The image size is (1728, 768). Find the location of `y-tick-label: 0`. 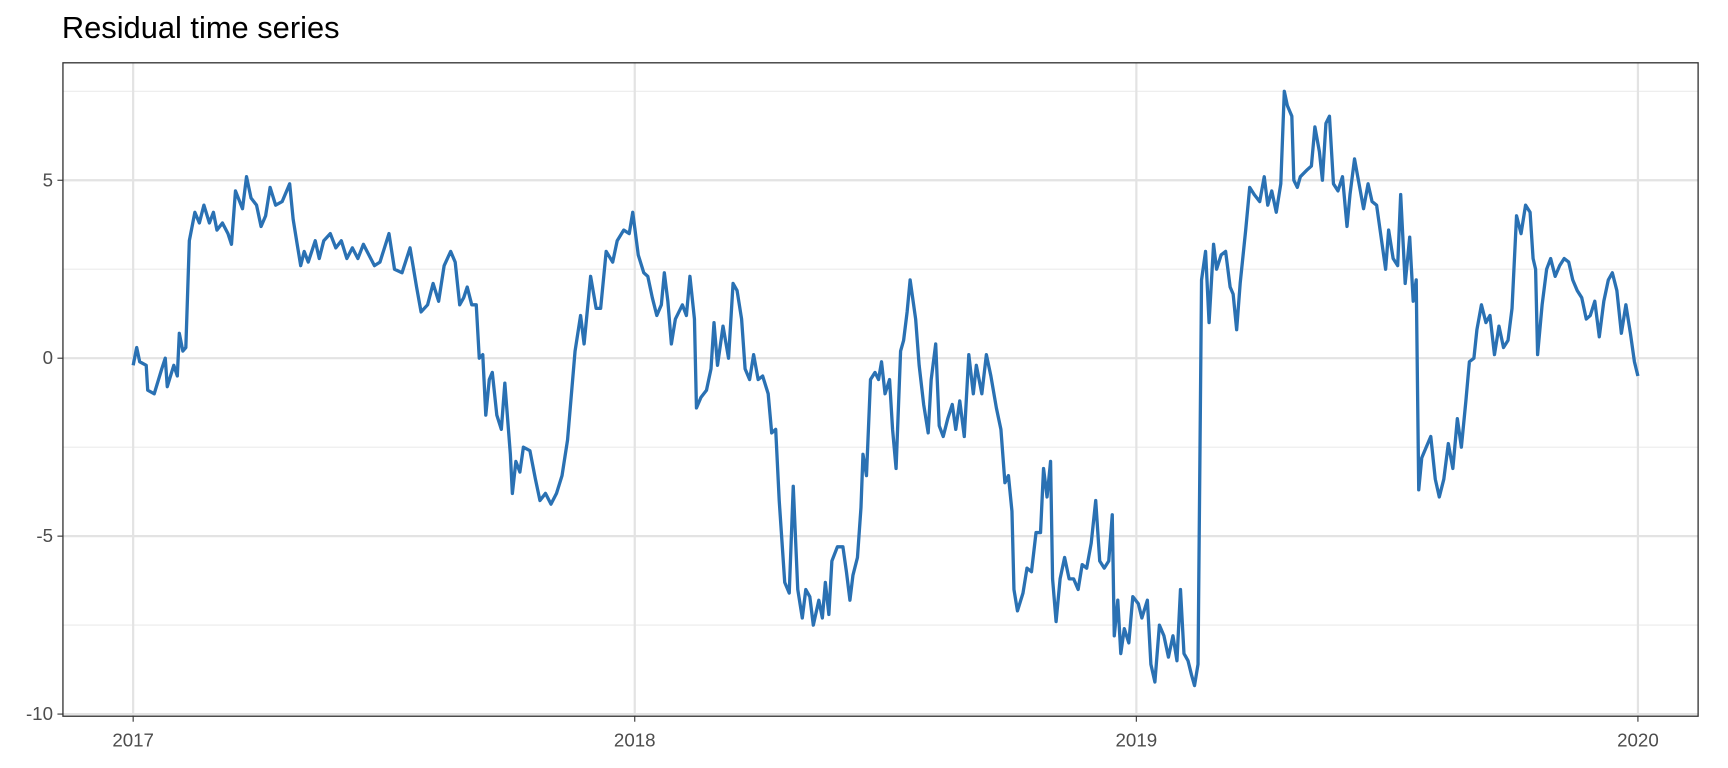

y-tick-label: 0 is located at coordinates (48, 357).